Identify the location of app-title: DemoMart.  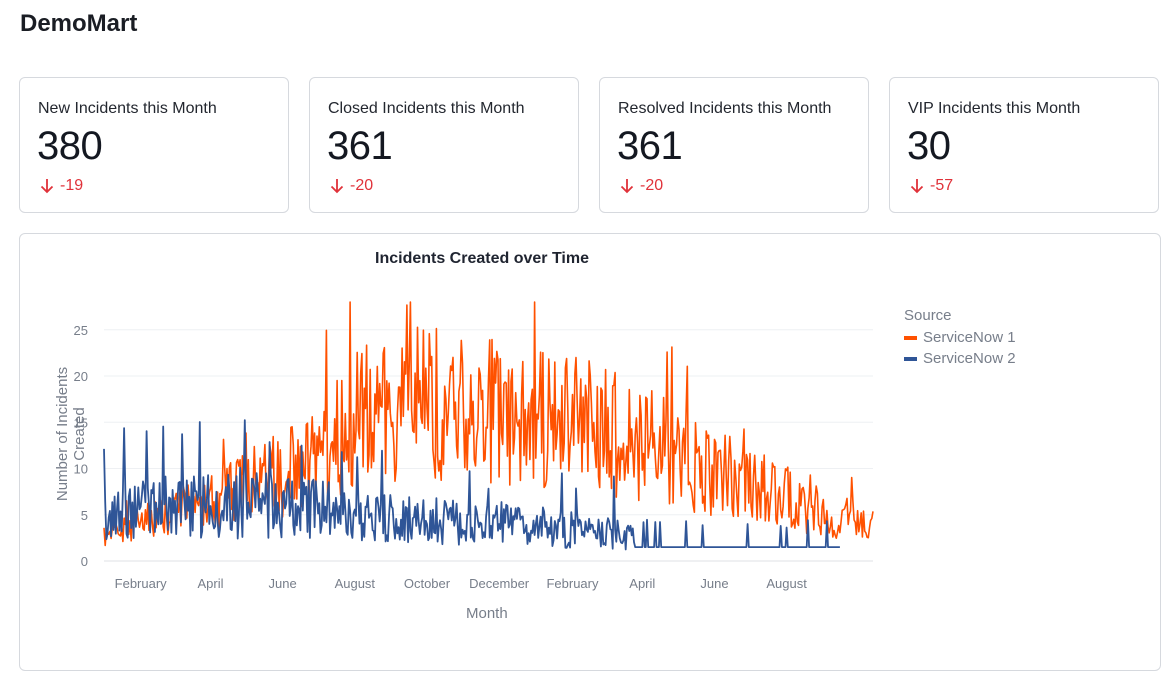
(79, 23).